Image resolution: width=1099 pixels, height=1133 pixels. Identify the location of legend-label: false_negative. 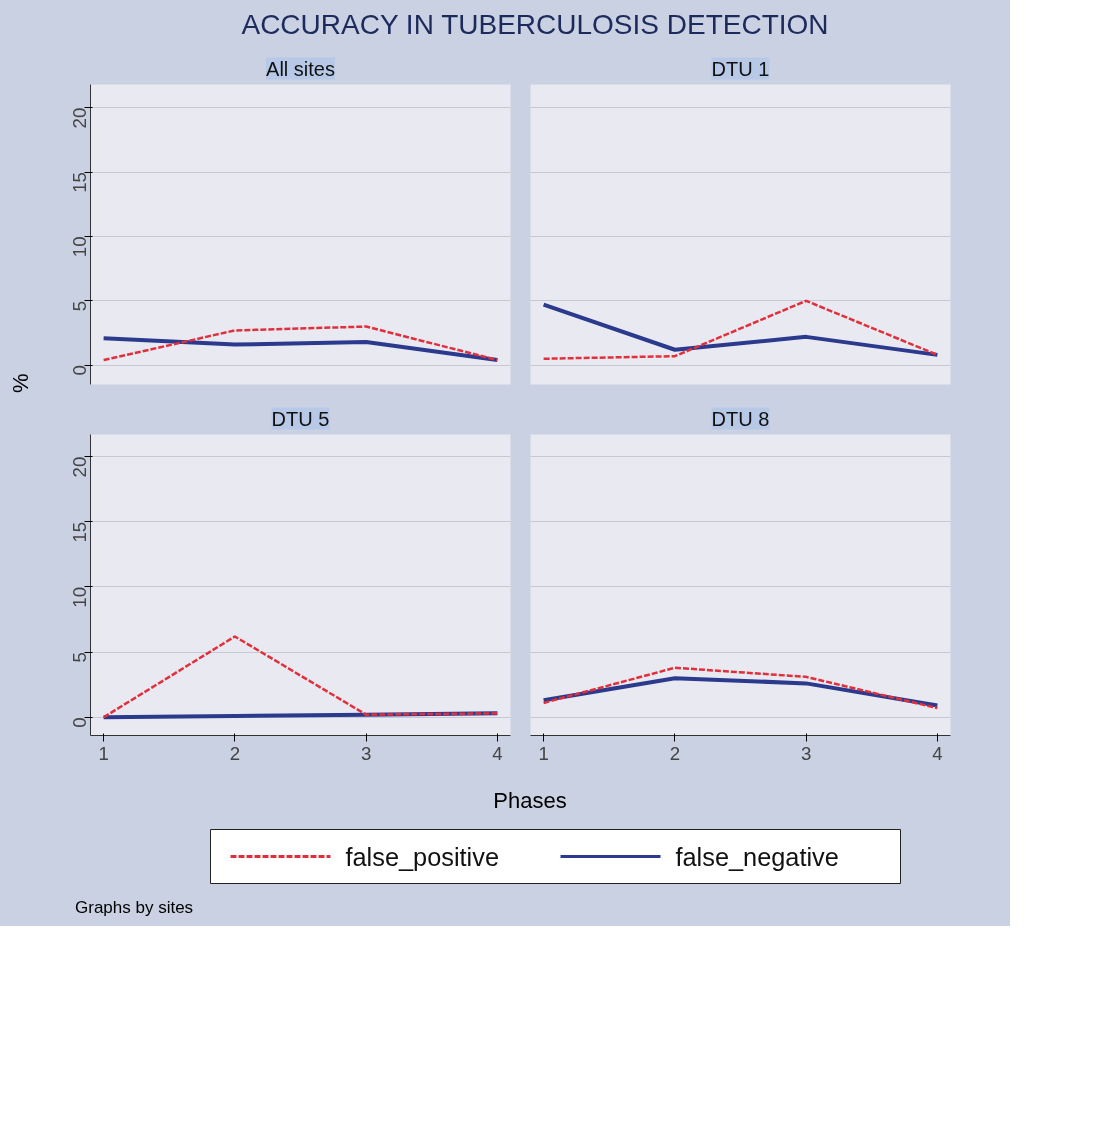
(757, 856).